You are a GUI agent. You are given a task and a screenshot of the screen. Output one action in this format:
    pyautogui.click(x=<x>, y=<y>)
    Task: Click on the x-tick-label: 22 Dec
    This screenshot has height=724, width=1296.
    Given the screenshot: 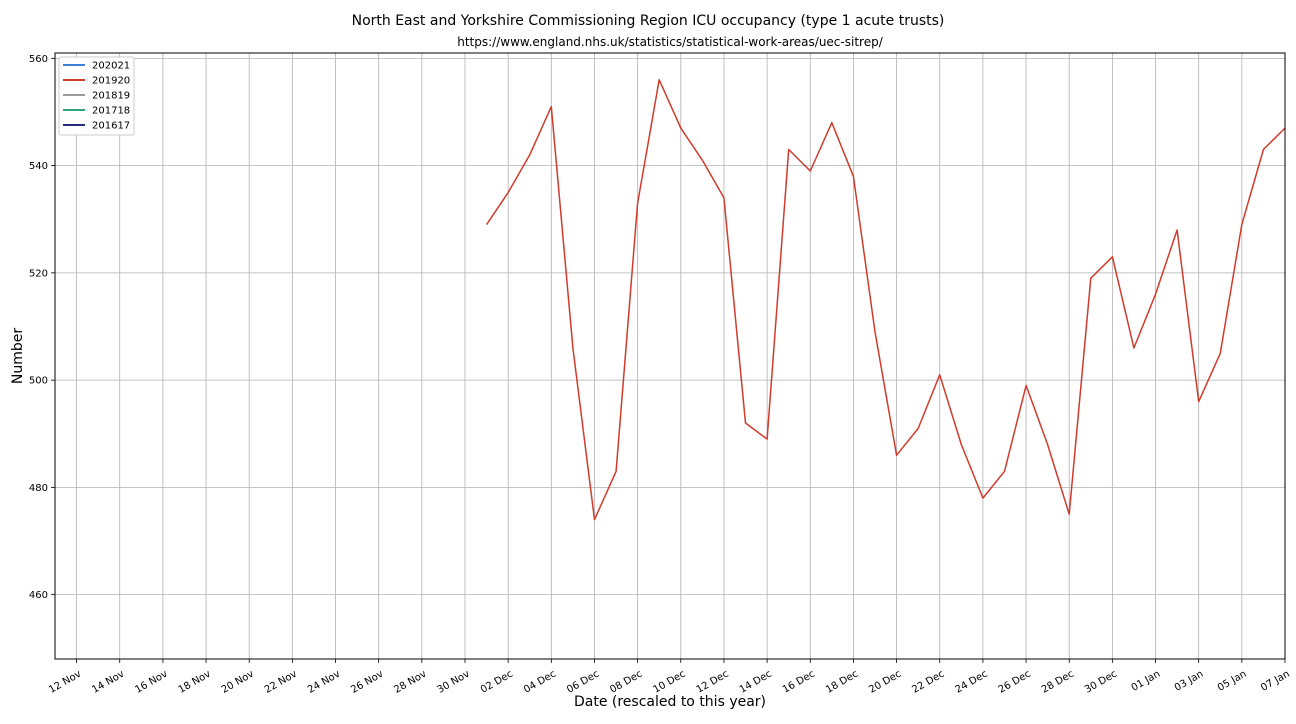 What is the action you would take?
    pyautogui.click(x=928, y=682)
    